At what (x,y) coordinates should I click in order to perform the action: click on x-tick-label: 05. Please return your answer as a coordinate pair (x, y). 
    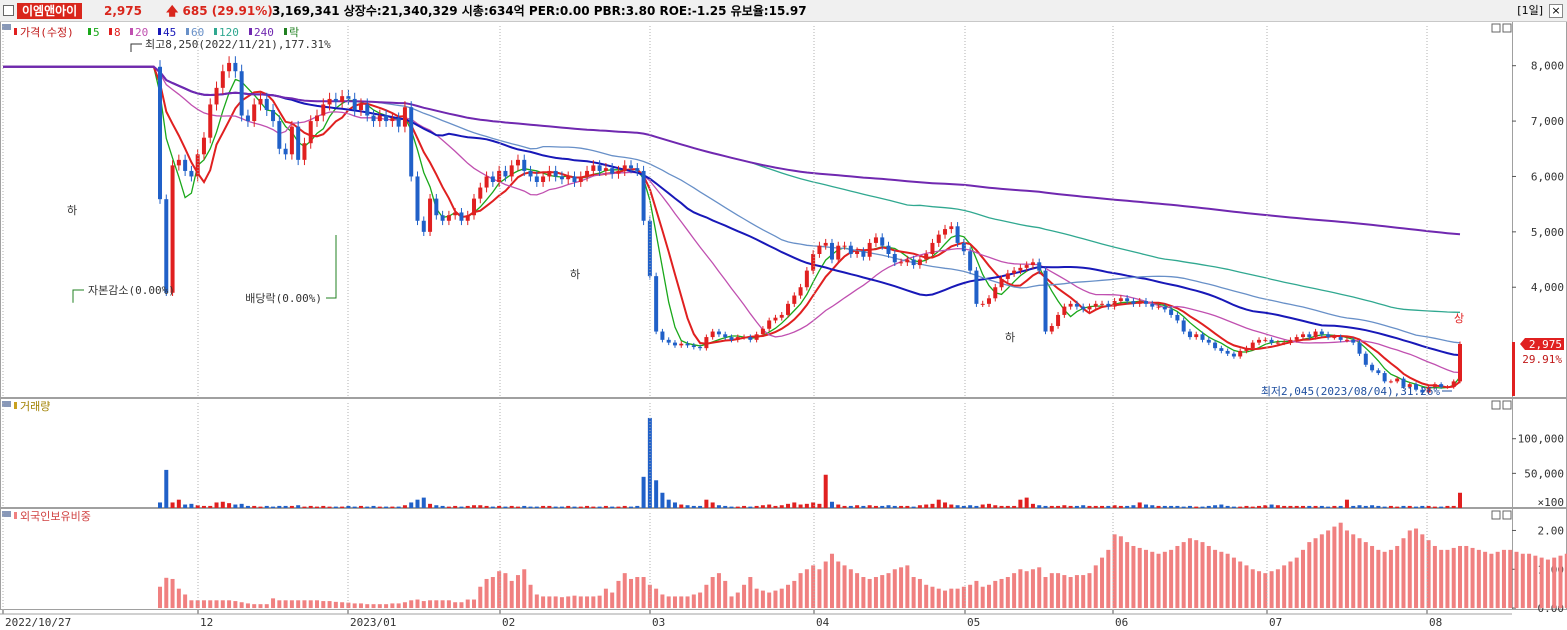
    Looking at the image, I should click on (973, 622).